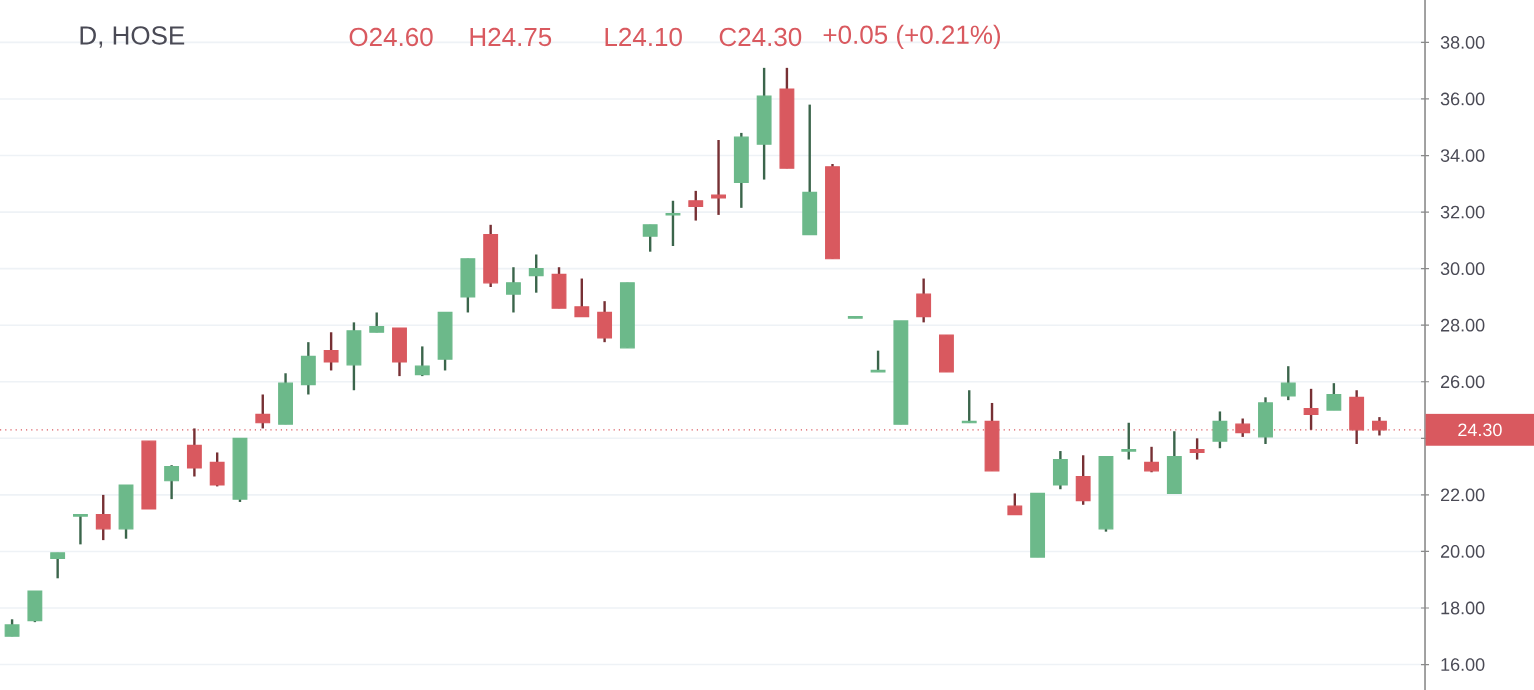 This screenshot has height=690, width=1534. Describe the element at coordinates (1462, 42) in the screenshot. I see `y-tick-label: 38.00` at that location.